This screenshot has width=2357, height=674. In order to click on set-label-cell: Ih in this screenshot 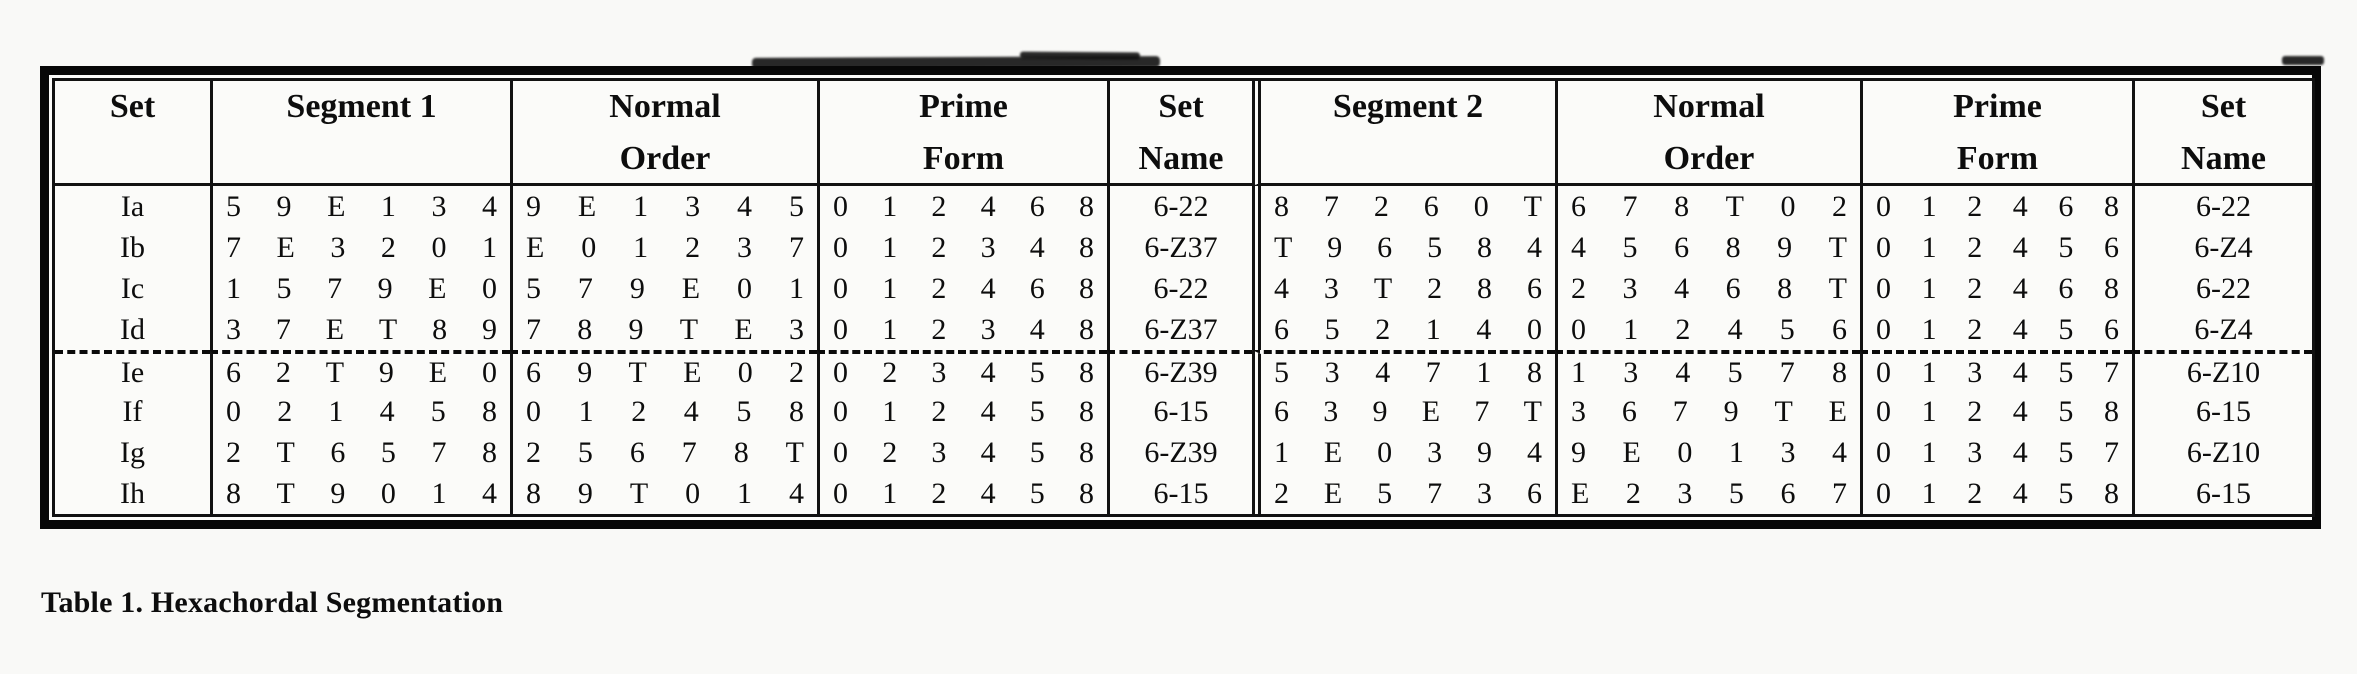, I will do `click(132, 493)`.